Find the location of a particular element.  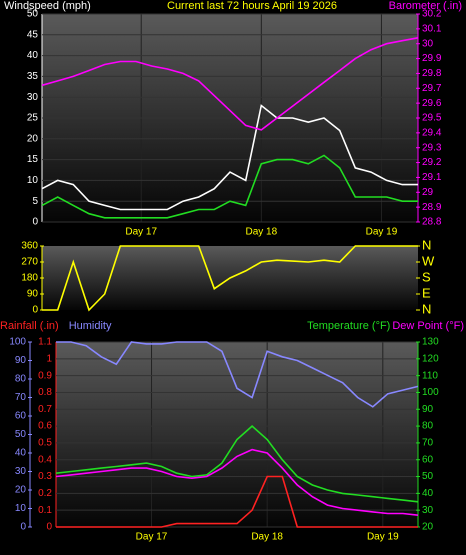

y3-tick-label: 50 is located at coordinates (21, 434).